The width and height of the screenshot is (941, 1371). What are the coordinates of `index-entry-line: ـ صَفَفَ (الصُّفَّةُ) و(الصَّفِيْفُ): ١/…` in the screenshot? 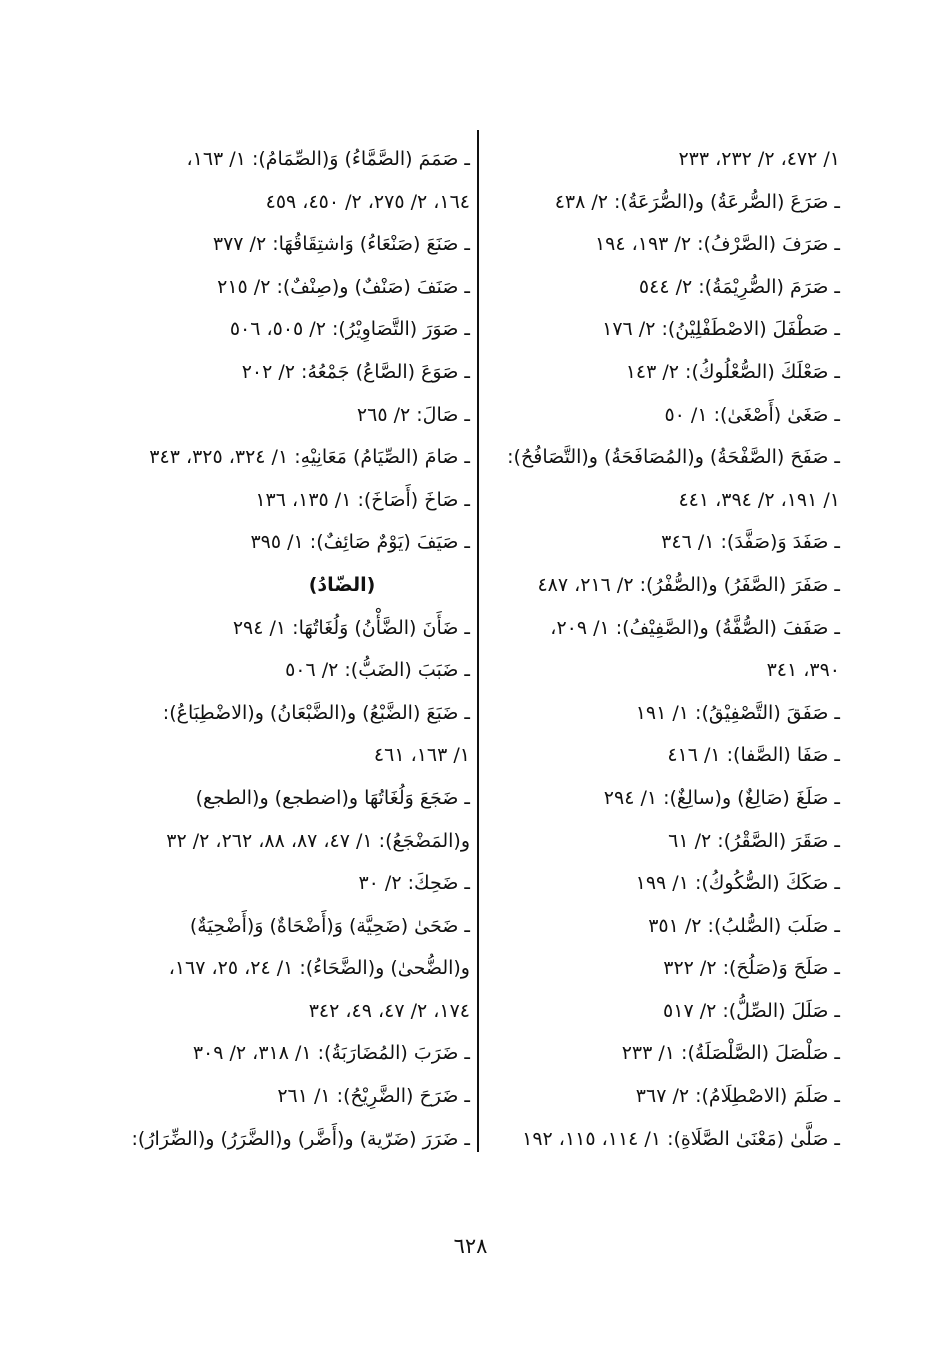 It's located at (695, 627).